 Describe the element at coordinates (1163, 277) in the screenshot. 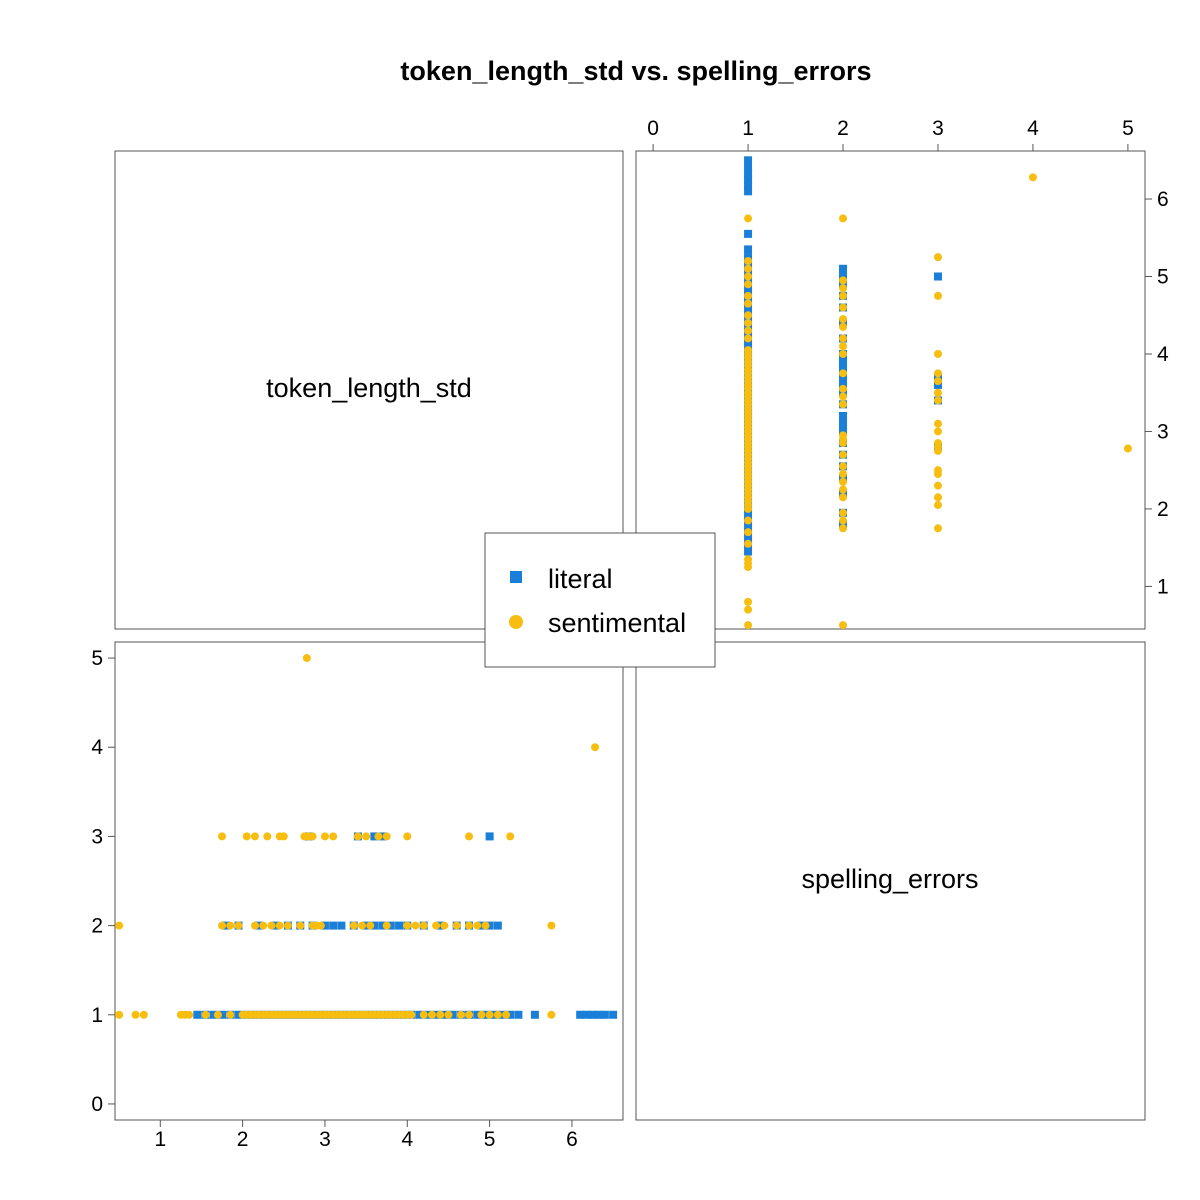

I see `y-tick-label-token-length-std: 5` at that location.